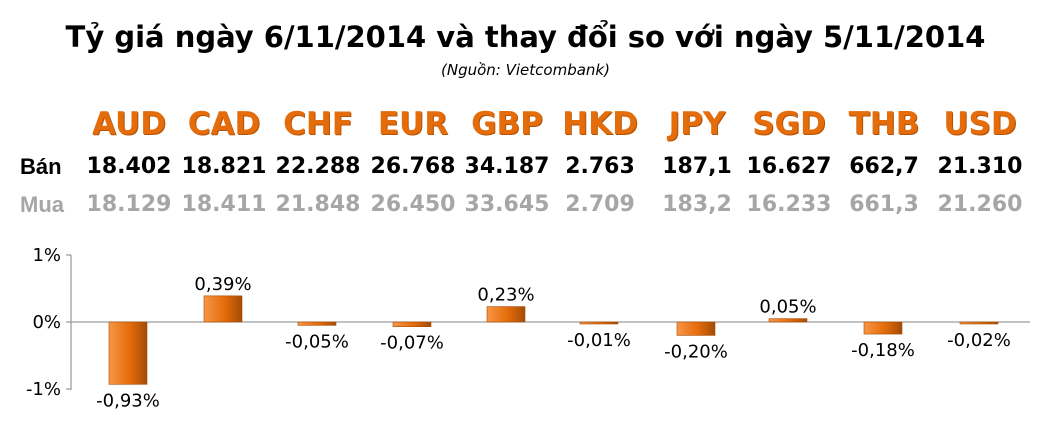  Describe the element at coordinates (507, 124) in the screenshot. I see `currency-code-gbp: GBP` at that location.